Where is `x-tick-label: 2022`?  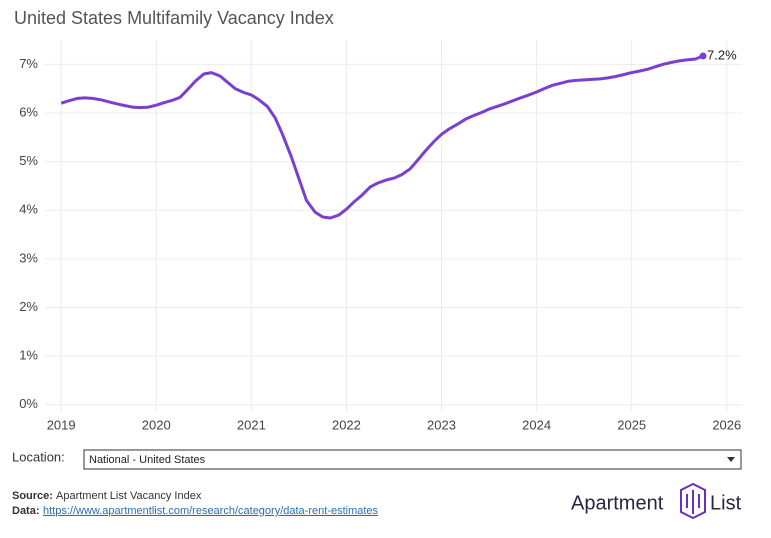 x-tick-label: 2022 is located at coordinates (346, 424).